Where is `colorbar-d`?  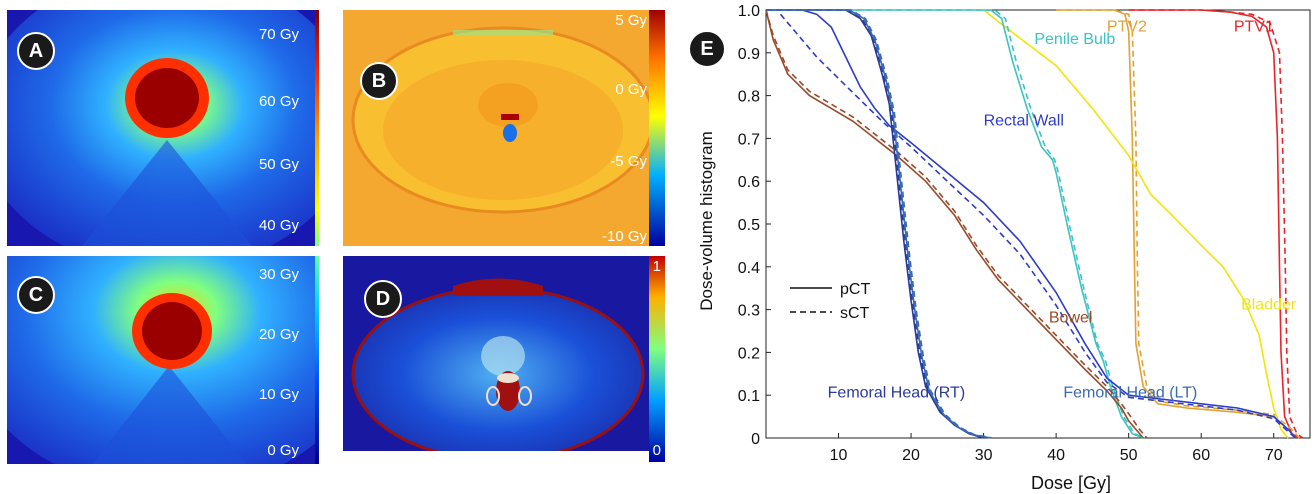 colorbar-d is located at coordinates (657, 359).